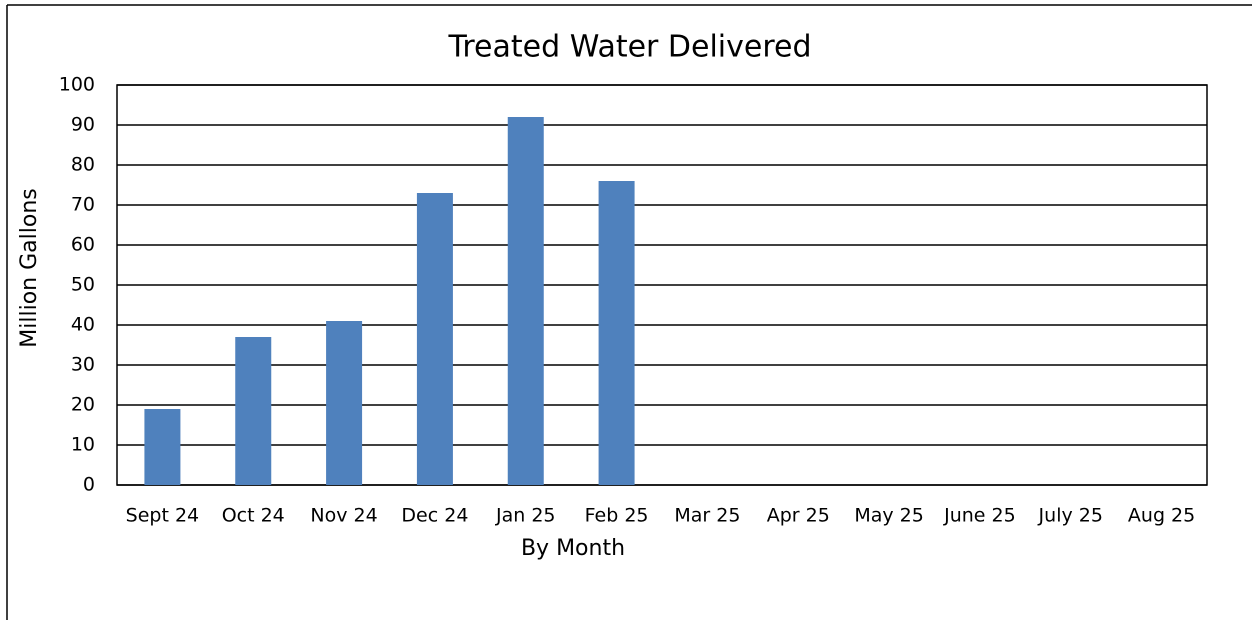 This screenshot has height=620, width=1252. Describe the element at coordinates (162, 516) in the screenshot. I see `x-tick-label: Sept 24` at that location.